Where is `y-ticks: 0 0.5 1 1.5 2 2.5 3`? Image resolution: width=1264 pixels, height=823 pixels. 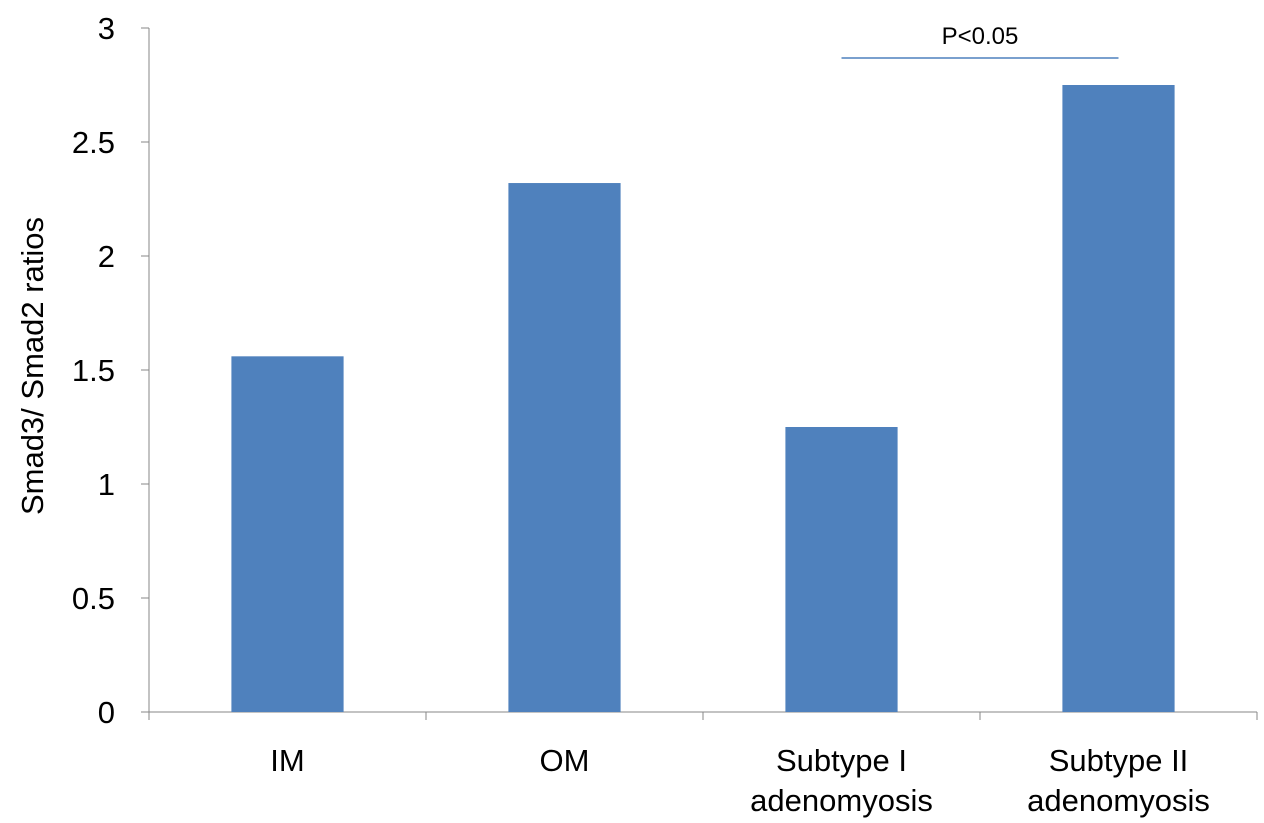
y-ticks: 0 0.5 1 1.5 2 2.5 3 is located at coordinates (110, 370).